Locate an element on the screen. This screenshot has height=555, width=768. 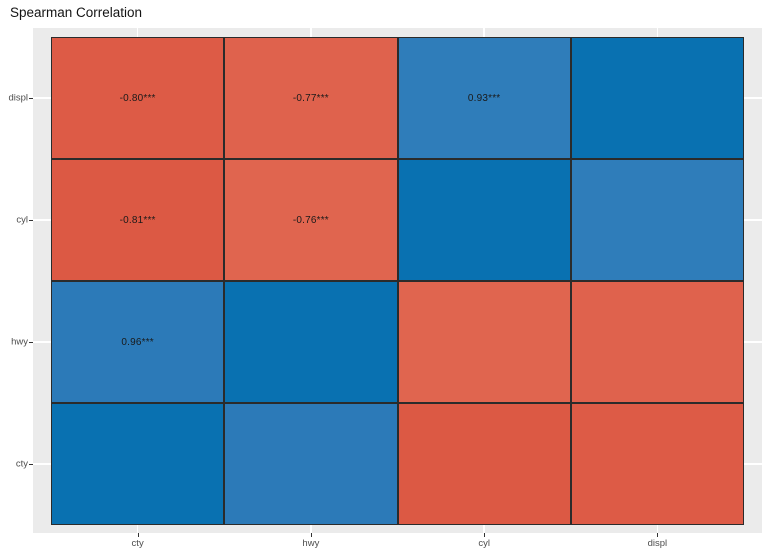
y-axis-label-cyl: cyl is located at coordinates (22, 220).